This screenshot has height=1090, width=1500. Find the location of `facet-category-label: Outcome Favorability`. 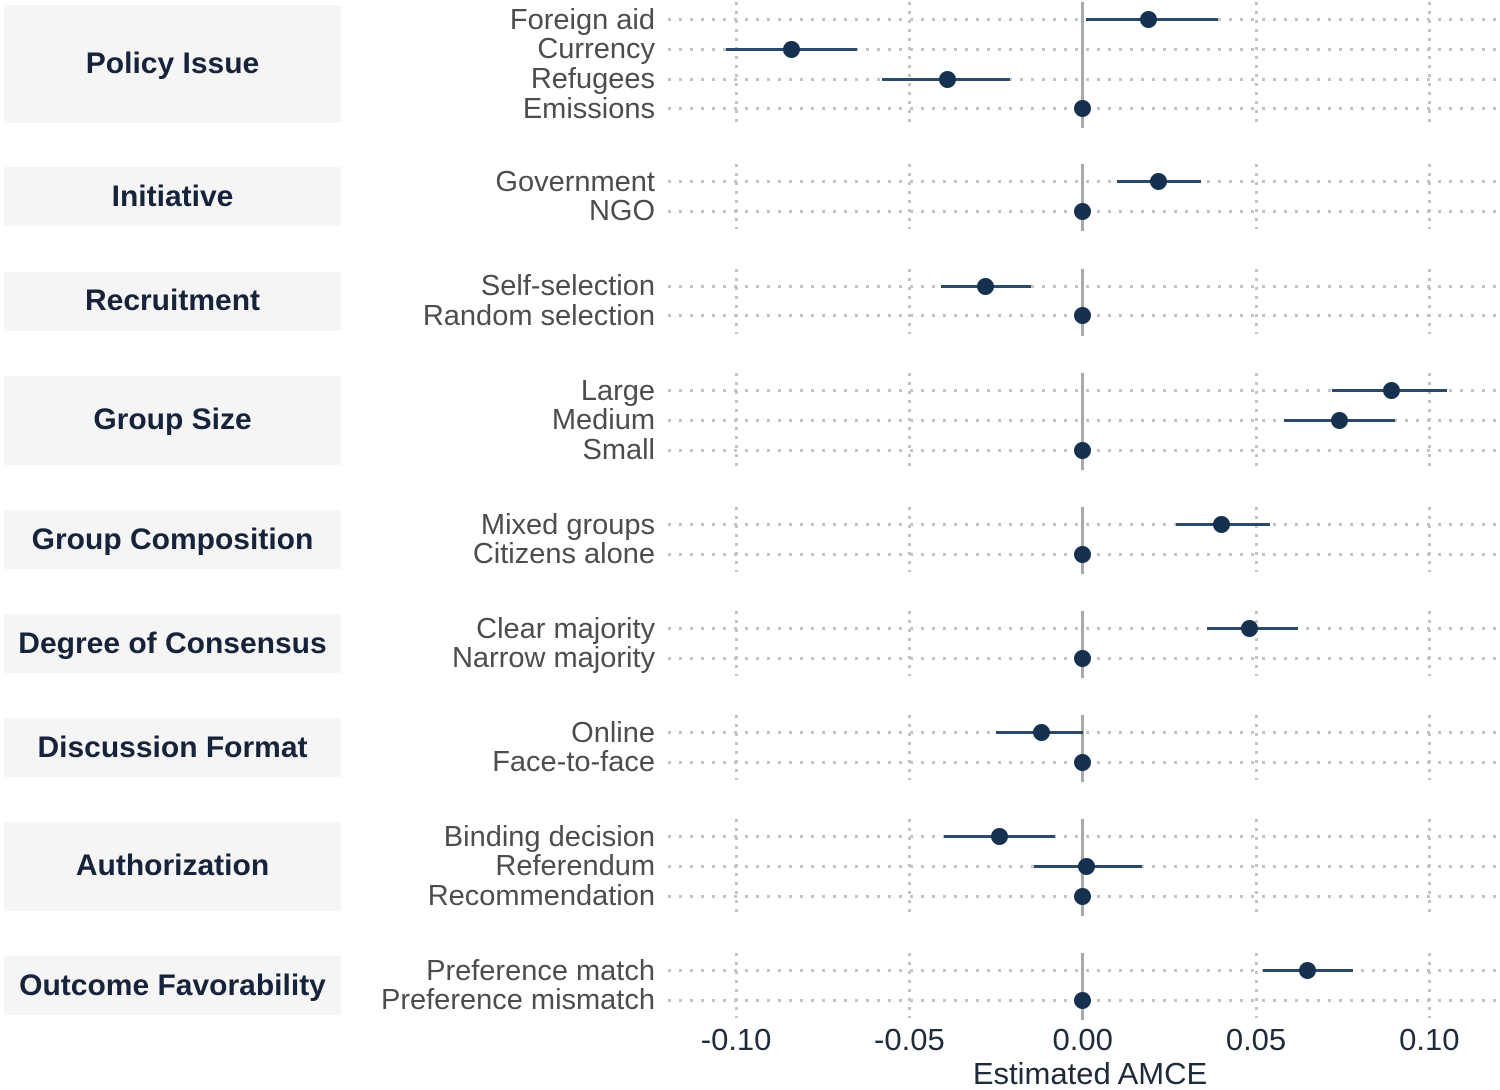

facet-category-label: Outcome Favorability is located at coordinates (172, 985).